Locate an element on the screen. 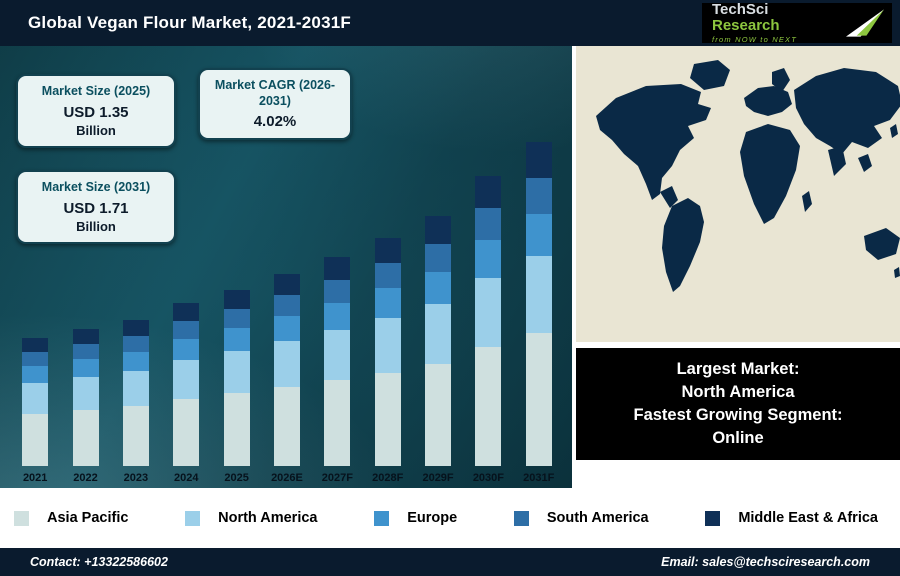 This screenshot has height=576, width=900. legend-item-middle-east-africa: Middle East & Africa is located at coordinates (791, 518).